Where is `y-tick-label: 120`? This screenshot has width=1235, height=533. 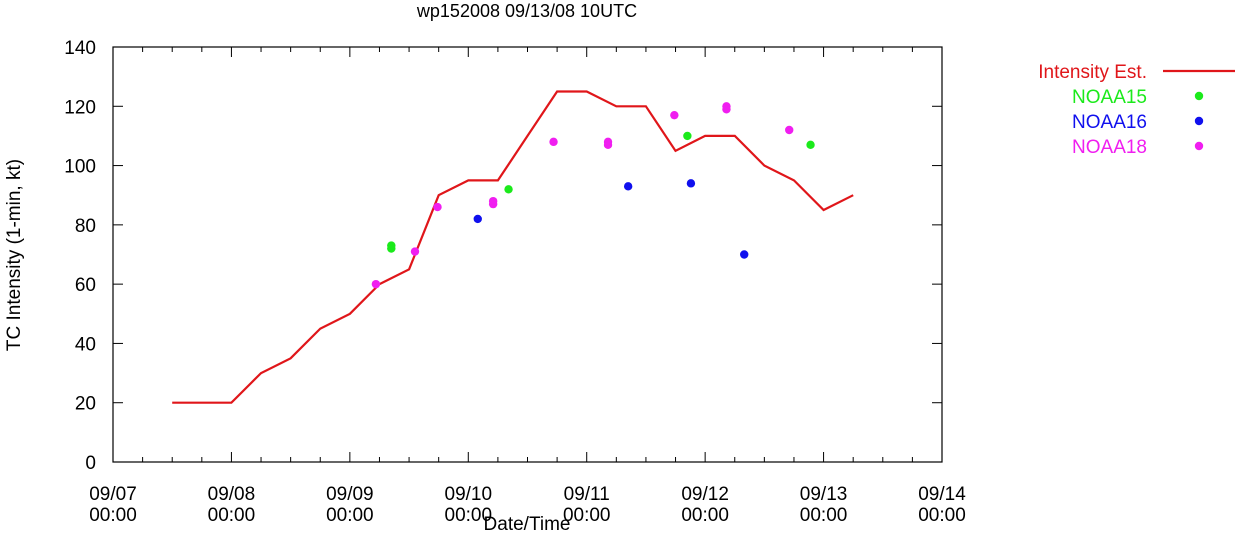 y-tick-label: 120 is located at coordinates (80, 107).